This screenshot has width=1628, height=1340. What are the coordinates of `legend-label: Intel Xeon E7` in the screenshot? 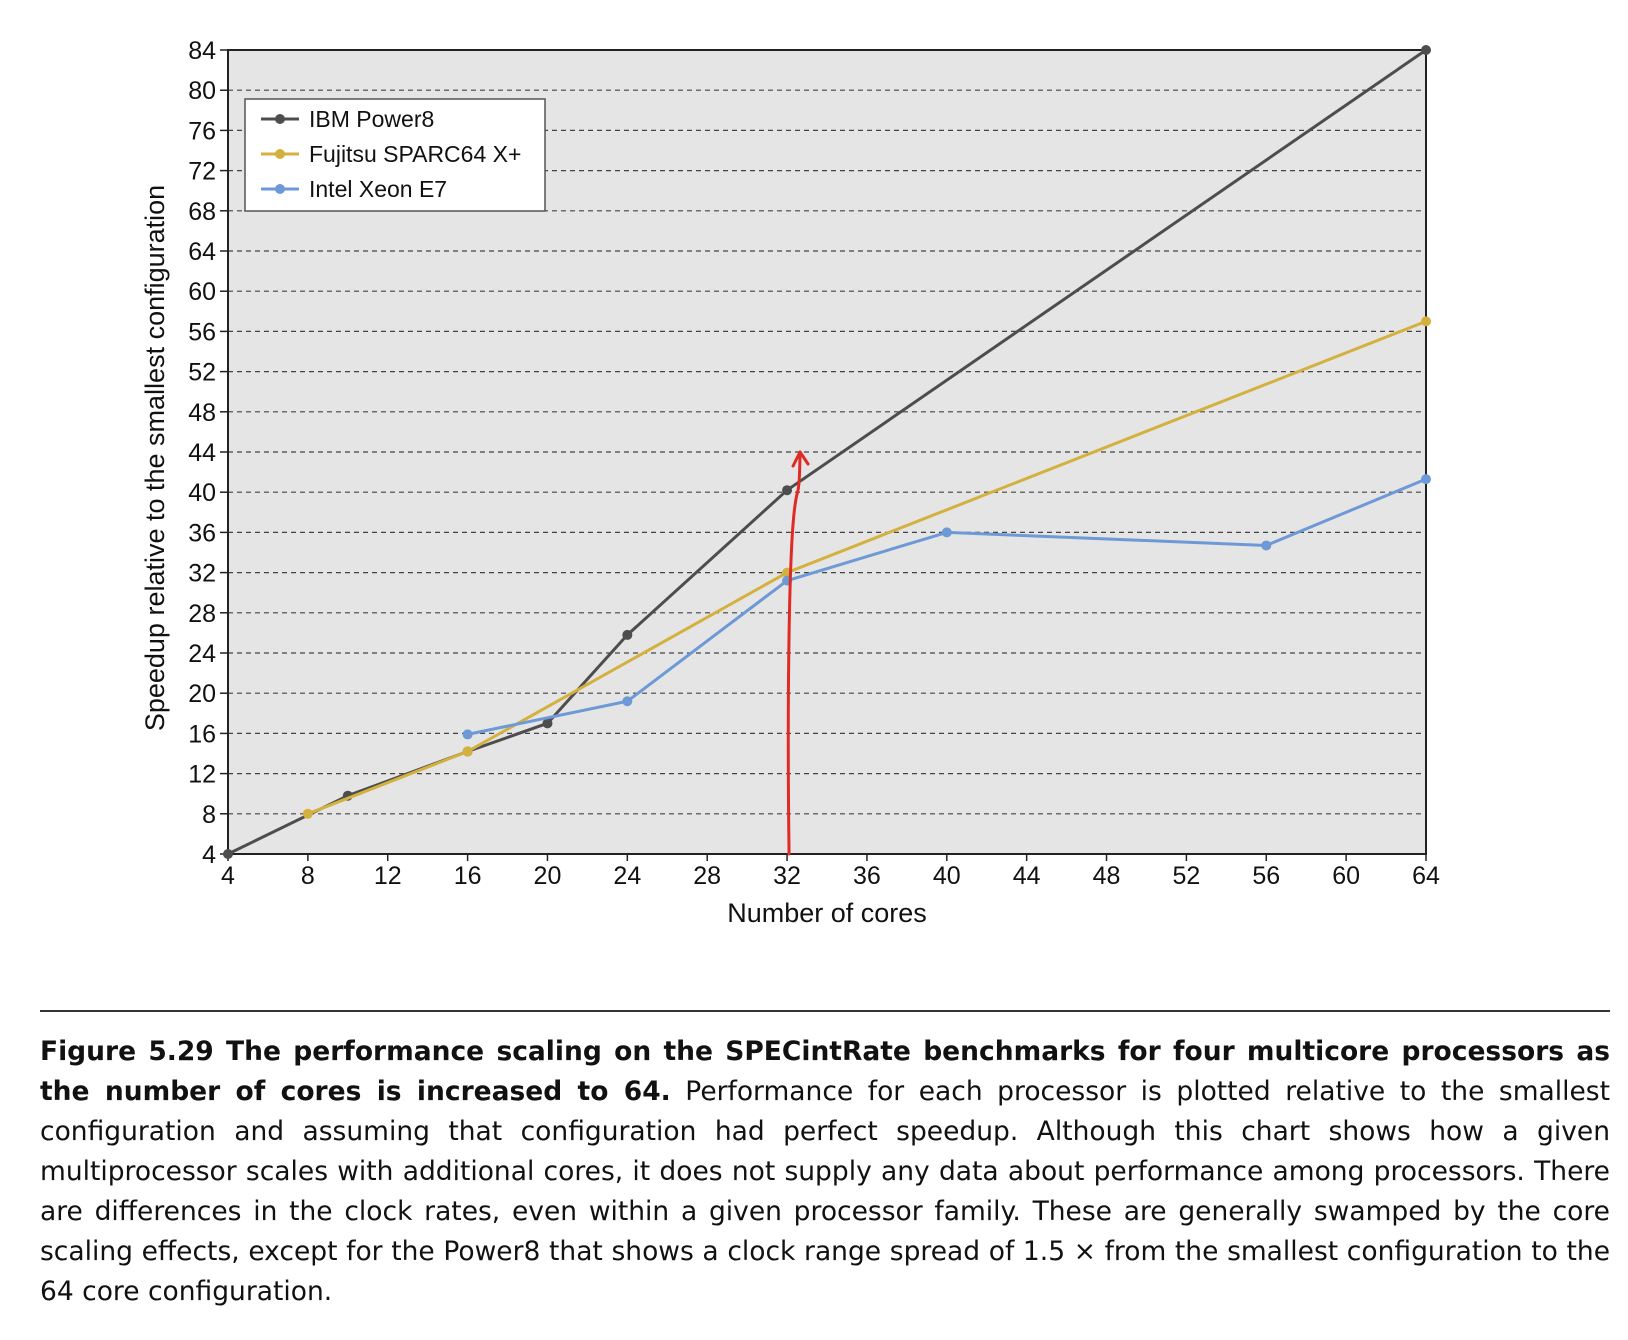 It's located at (378, 189).